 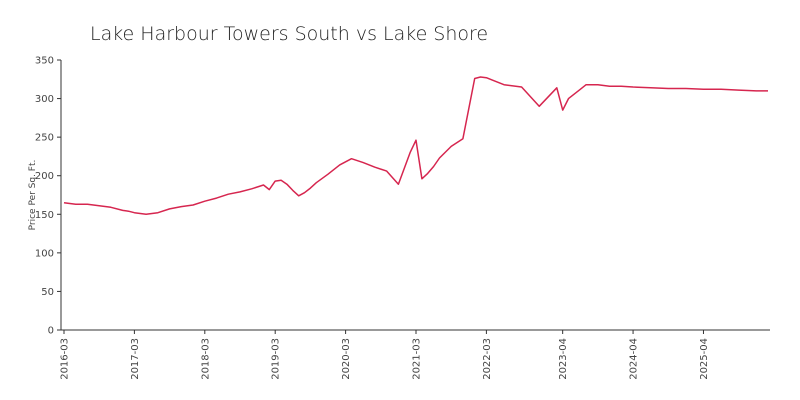 I want to click on y-tick-label: 0, so click(x=51, y=331).